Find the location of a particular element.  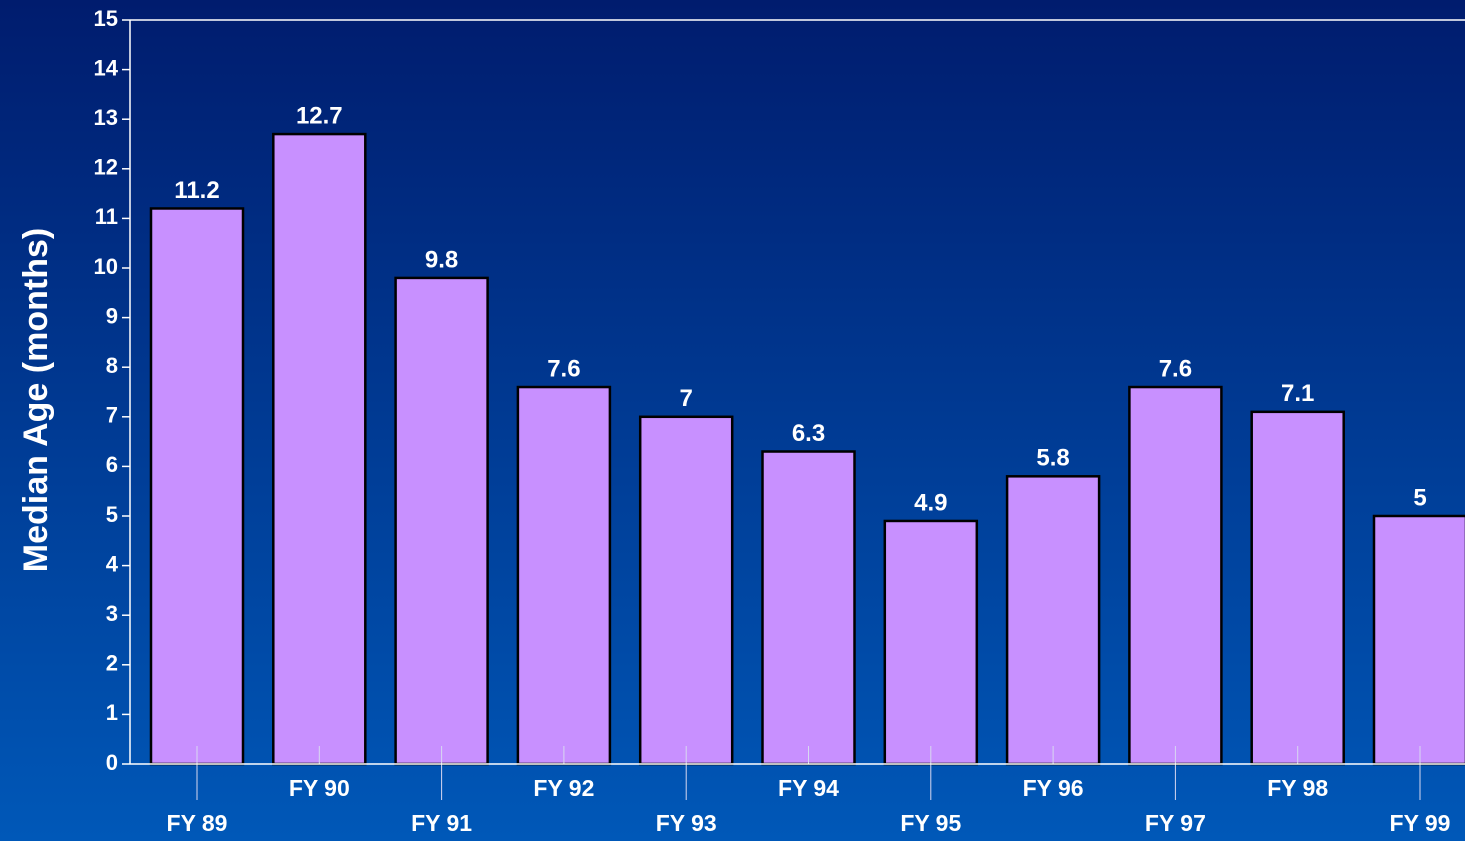

y-tick-label: 5 is located at coordinates (112, 514).